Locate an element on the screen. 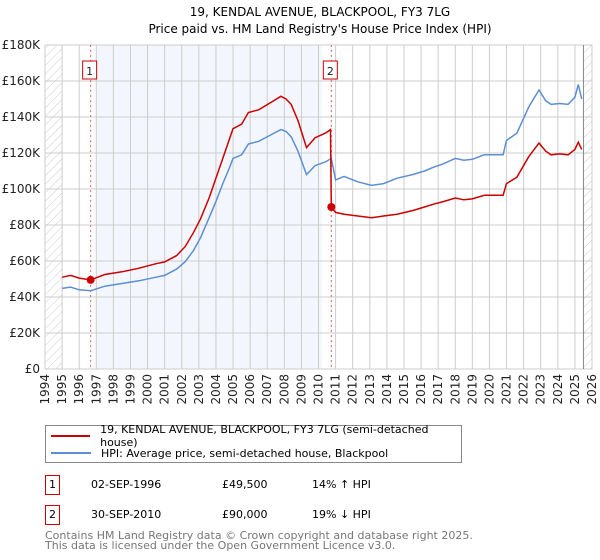 This screenshot has width=600, height=560. x-tick-label: 2013 is located at coordinates (370, 389).